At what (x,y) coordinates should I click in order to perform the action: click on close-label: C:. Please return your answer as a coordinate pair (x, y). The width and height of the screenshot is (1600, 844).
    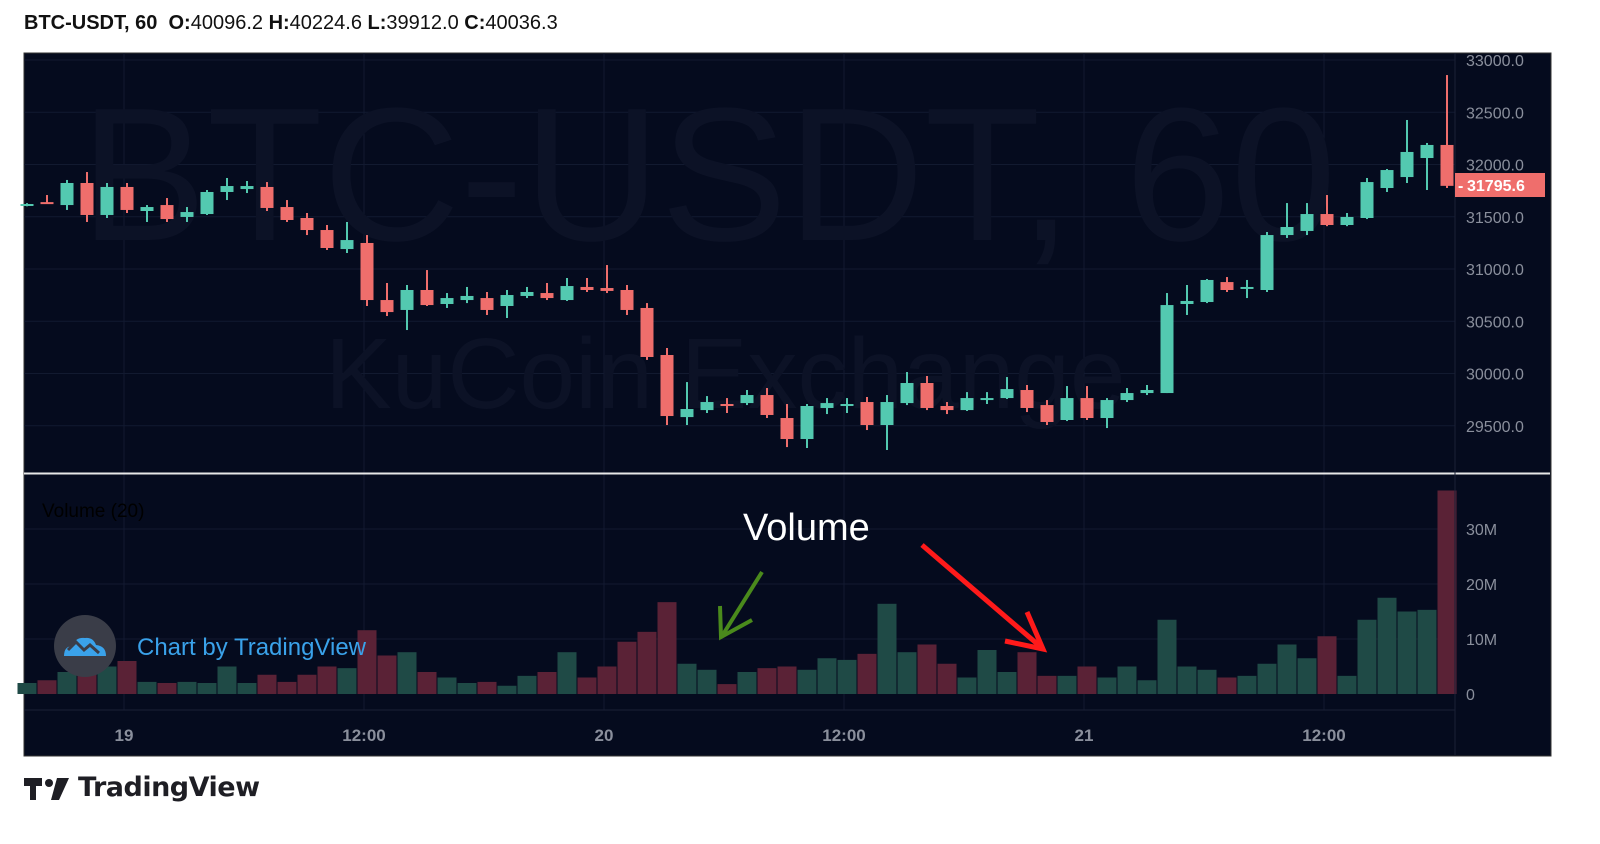
    Looking at the image, I should click on (475, 23).